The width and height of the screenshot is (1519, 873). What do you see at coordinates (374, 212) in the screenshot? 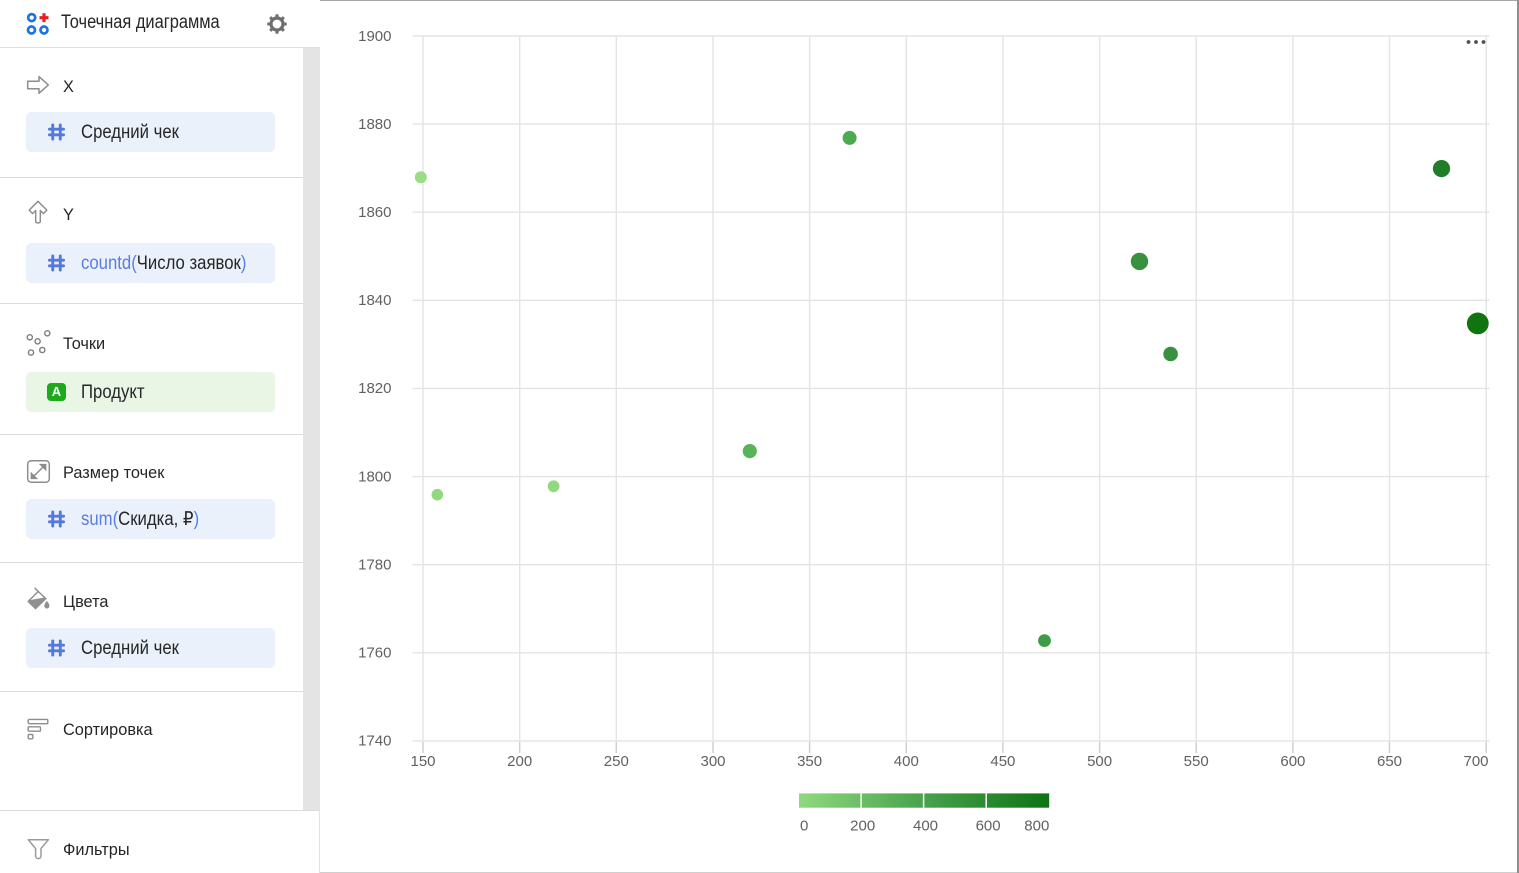
I see `svg-text: 1860` at bounding box center [374, 212].